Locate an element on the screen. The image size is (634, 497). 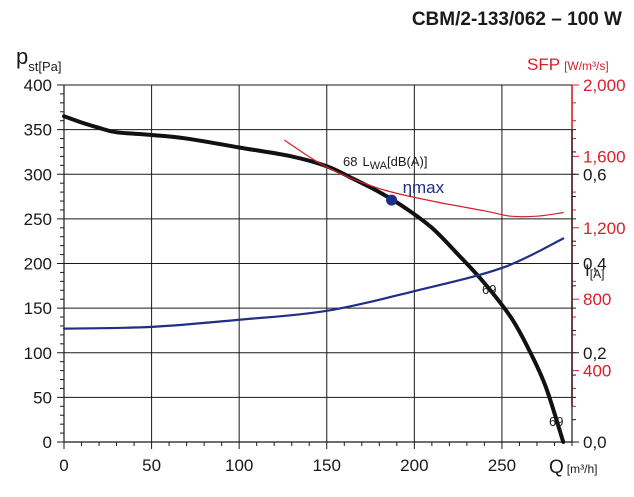
noise-label-68: 68 LWA[dB(A)] is located at coordinates (385, 163).